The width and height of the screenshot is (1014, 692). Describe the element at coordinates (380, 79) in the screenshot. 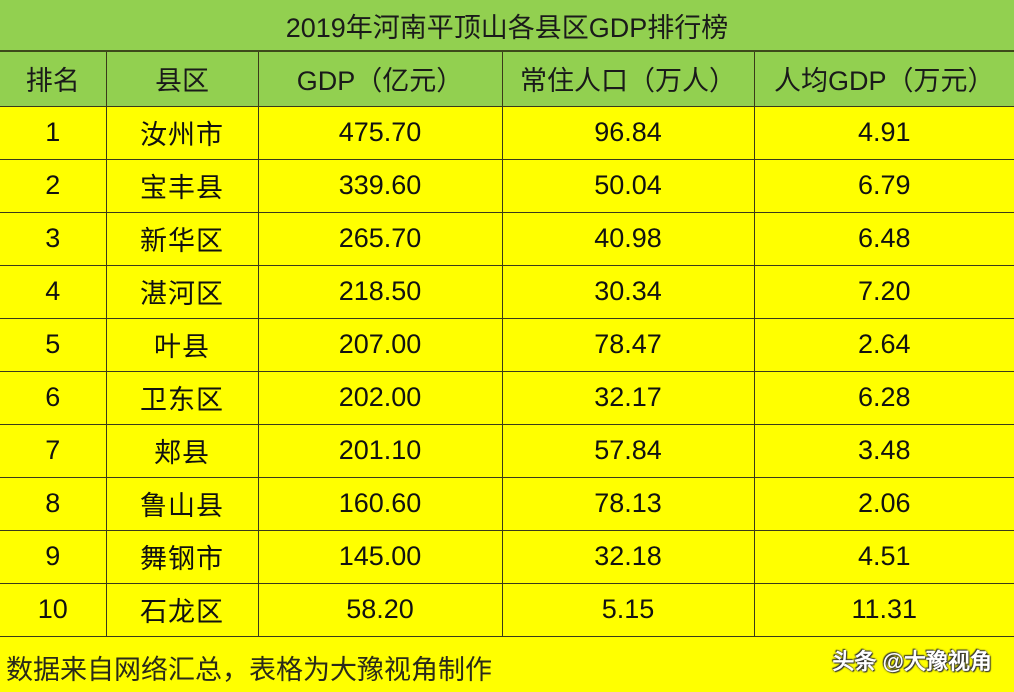

I see `column-header-gdp: GDP（亿元）` at that location.